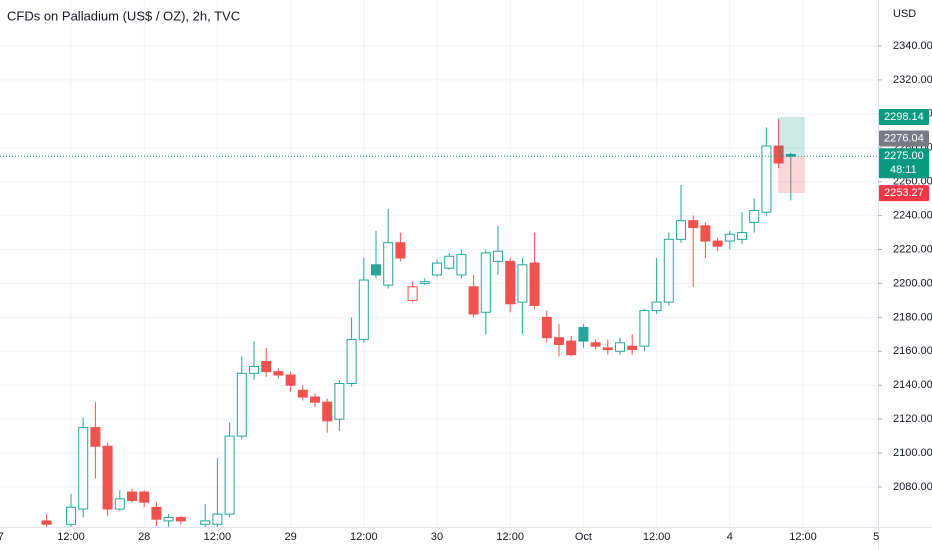 This screenshot has height=550, width=932. I want to click on y-tick-label: 2140.00, so click(912, 385).